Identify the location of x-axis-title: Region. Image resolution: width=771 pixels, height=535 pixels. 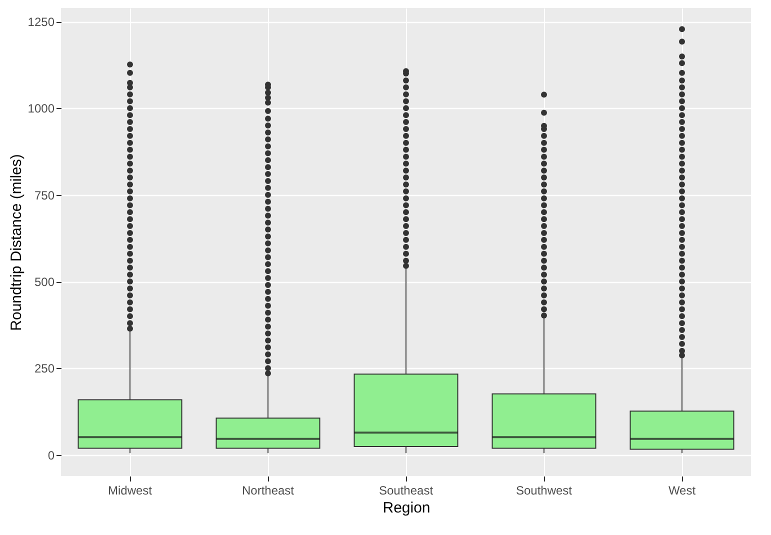
(406, 508).